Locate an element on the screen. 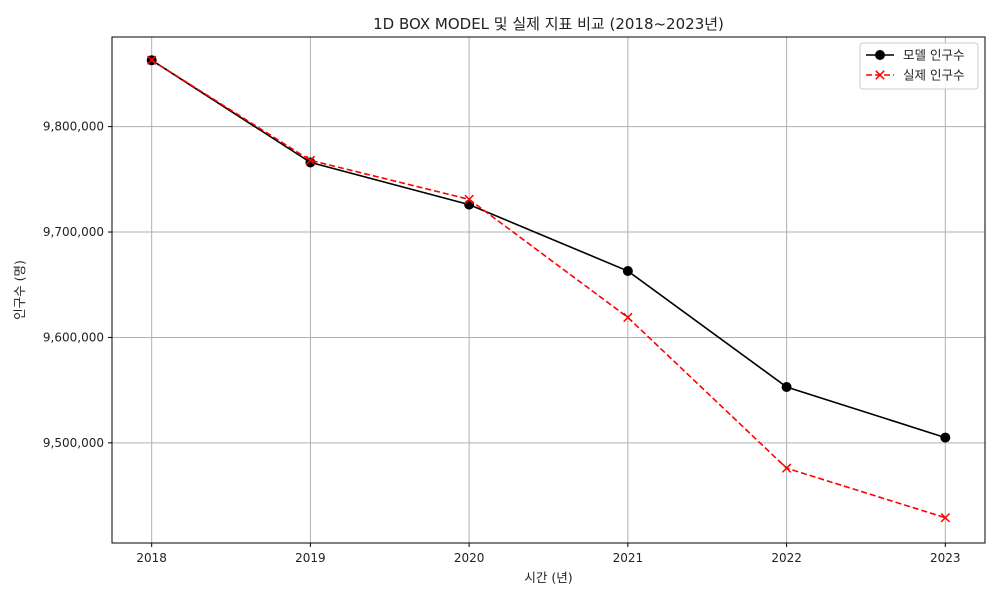 This screenshot has height=600, width=1000. x-tick-label: 2022 is located at coordinates (786, 558).